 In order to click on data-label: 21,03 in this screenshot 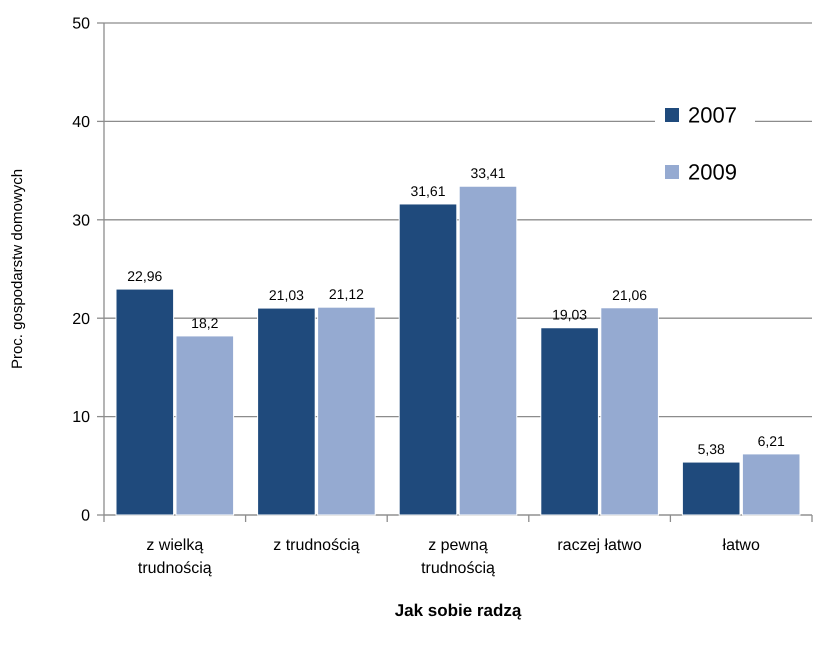, I will do `click(286, 295)`.